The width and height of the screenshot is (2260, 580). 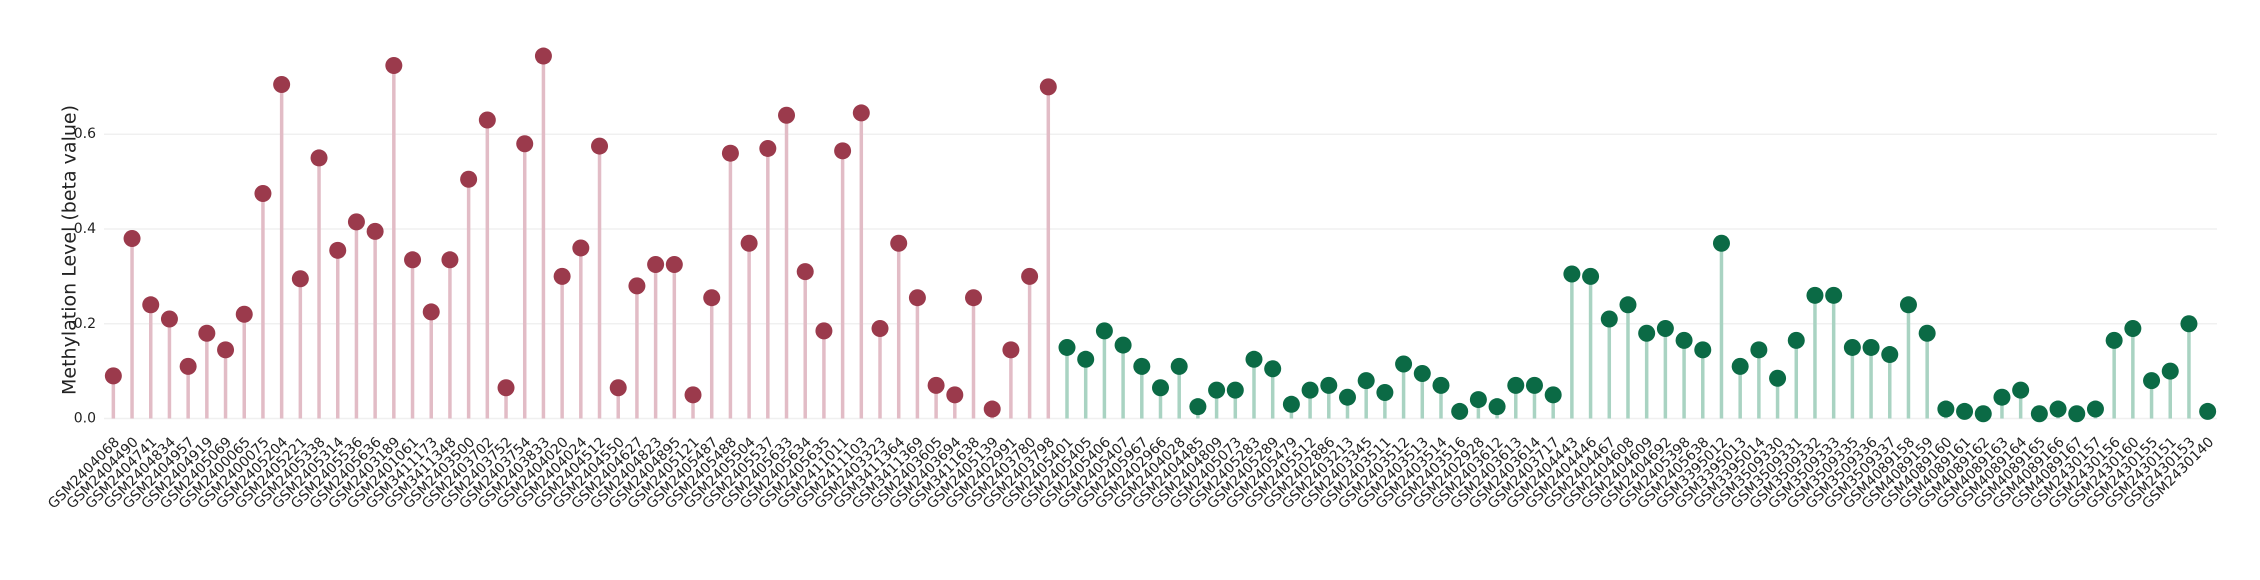 I want to click on y-tick-label: 0.0, so click(x=85, y=419).